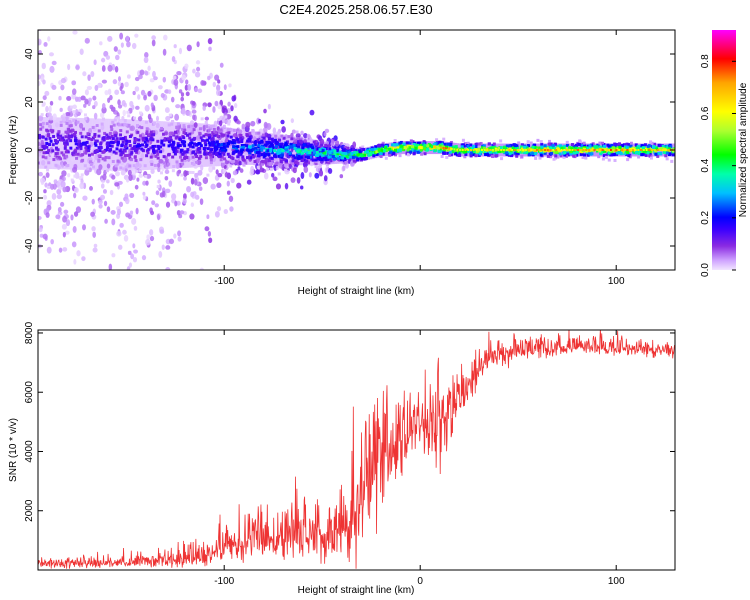 Image resolution: width=750 pixels, height=600 pixels. Describe the element at coordinates (724, 150) in the screenshot. I see `colorbar-gradient` at that location.